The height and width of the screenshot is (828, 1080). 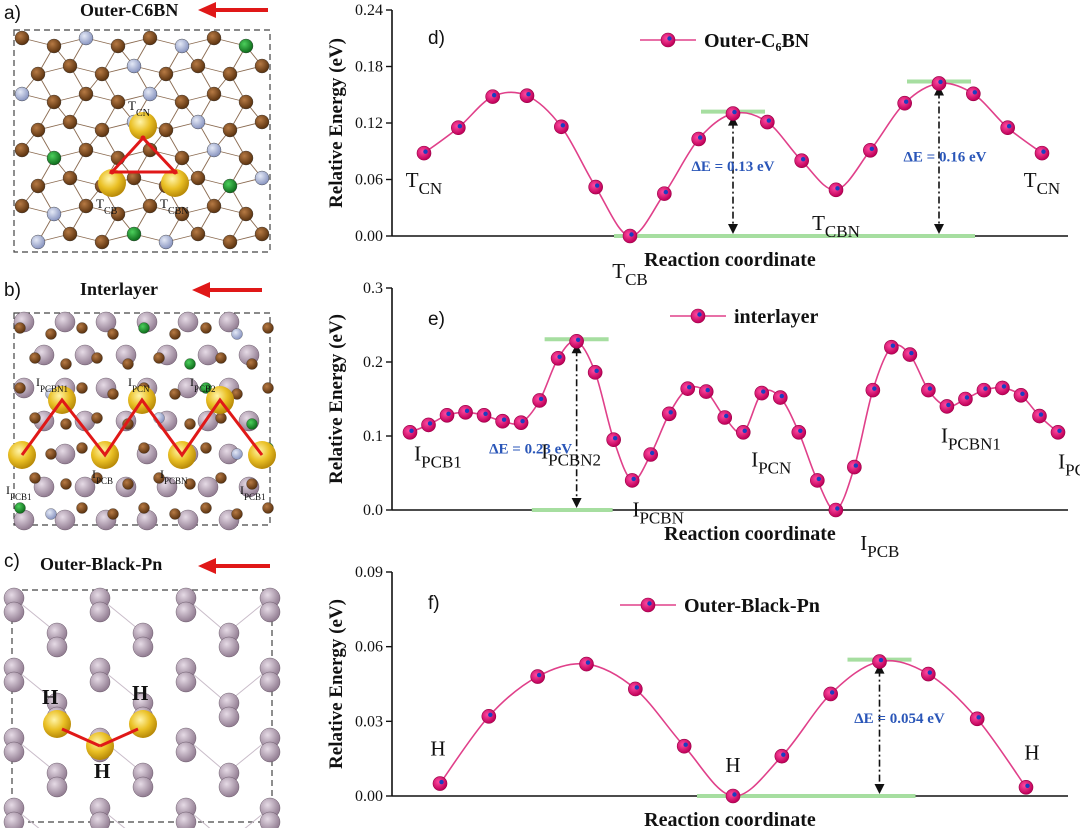 What do you see at coordinates (441, 461) in the screenshot?
I see `point-label-sub: PCB1` at bounding box center [441, 461].